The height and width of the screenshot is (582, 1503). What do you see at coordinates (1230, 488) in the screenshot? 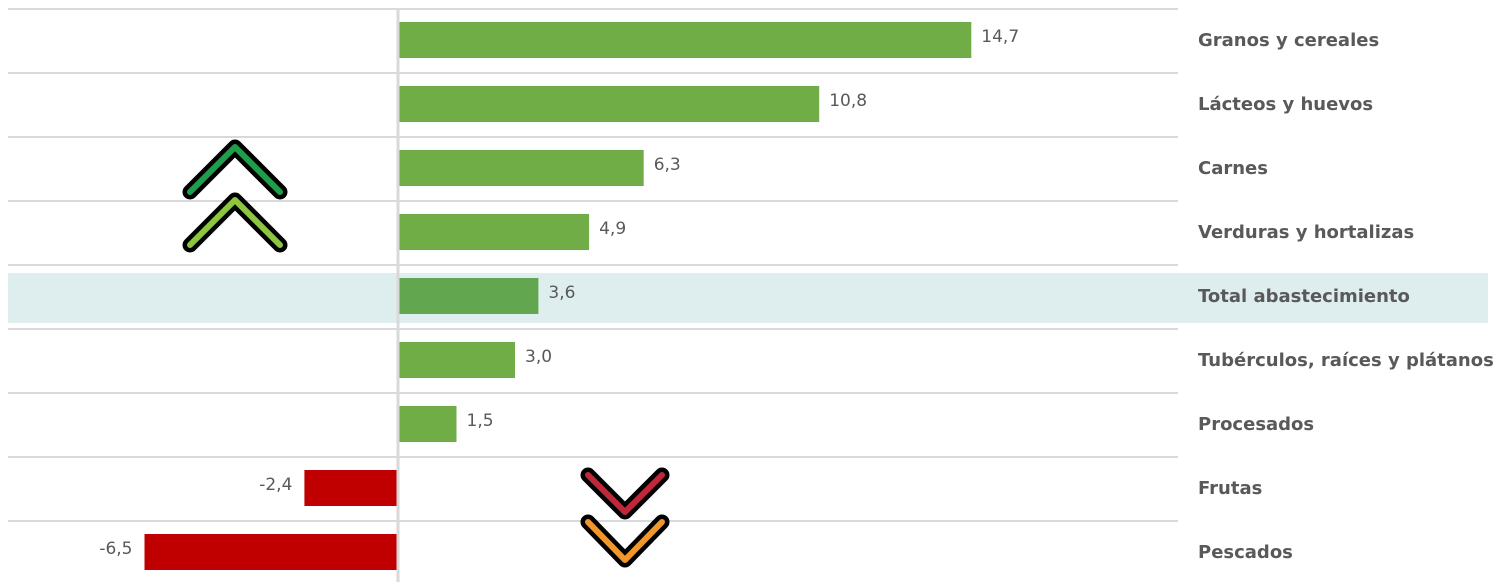
I see `category-label: Frutas` at bounding box center [1230, 488].